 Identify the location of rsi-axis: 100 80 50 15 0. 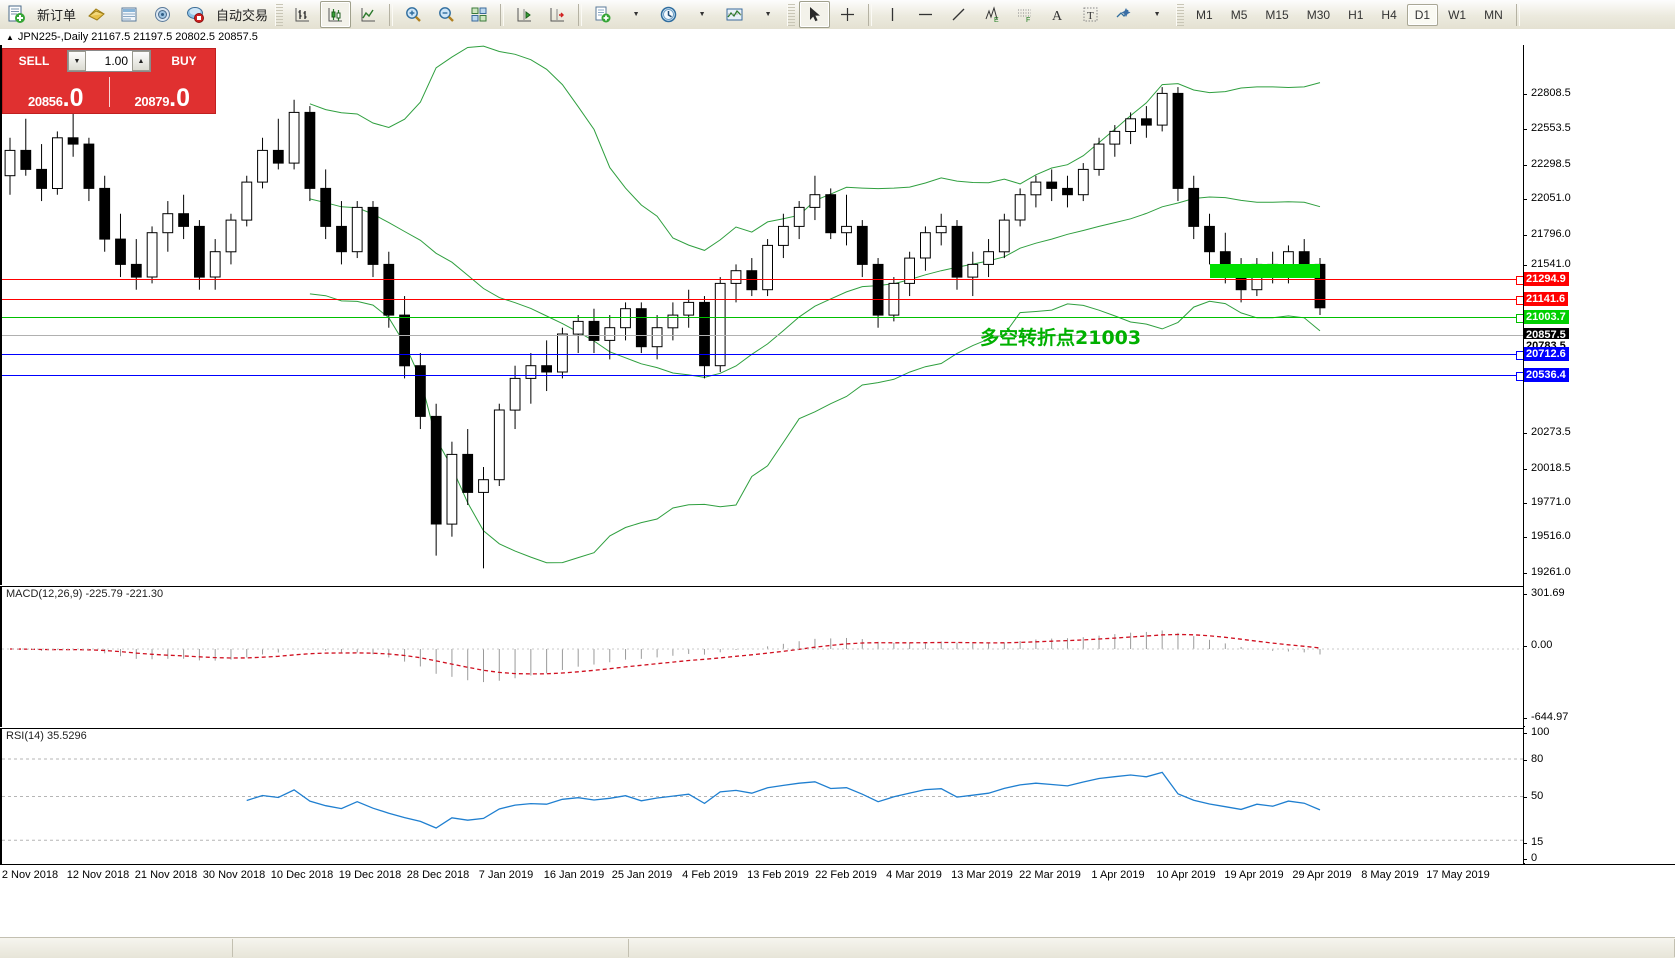
(1599, 795).